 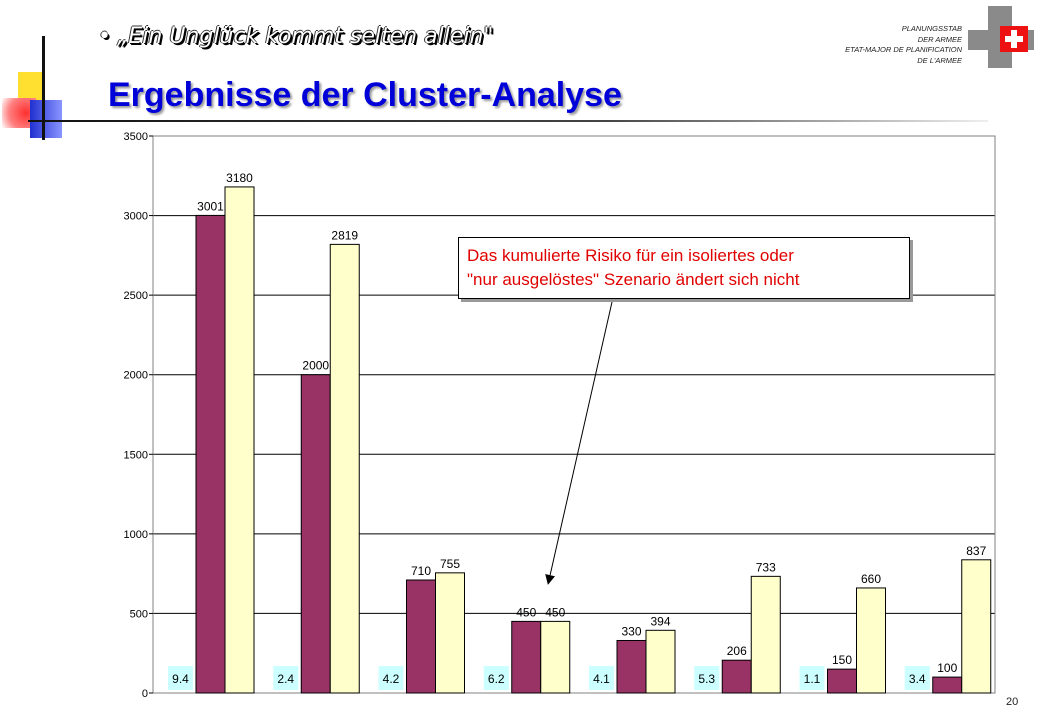 What do you see at coordinates (631, 631) in the screenshot?
I see `data-label: 330` at bounding box center [631, 631].